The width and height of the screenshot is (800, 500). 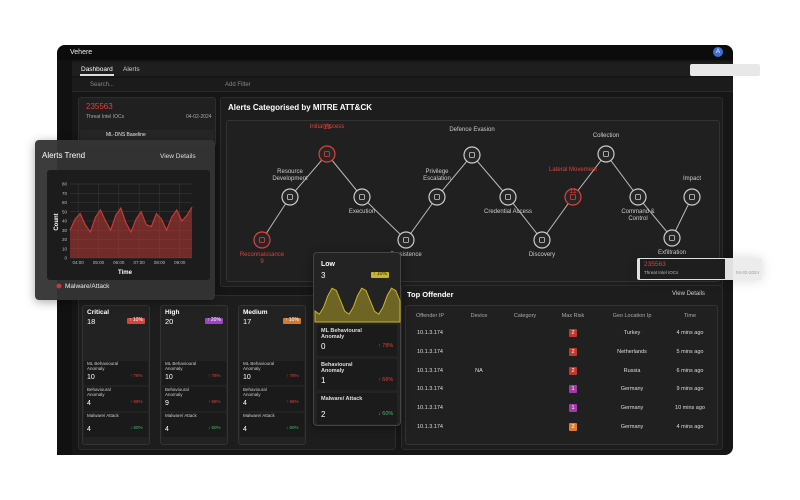 What do you see at coordinates (328, 264) in the screenshot?
I see `severity-name: Low` at bounding box center [328, 264].